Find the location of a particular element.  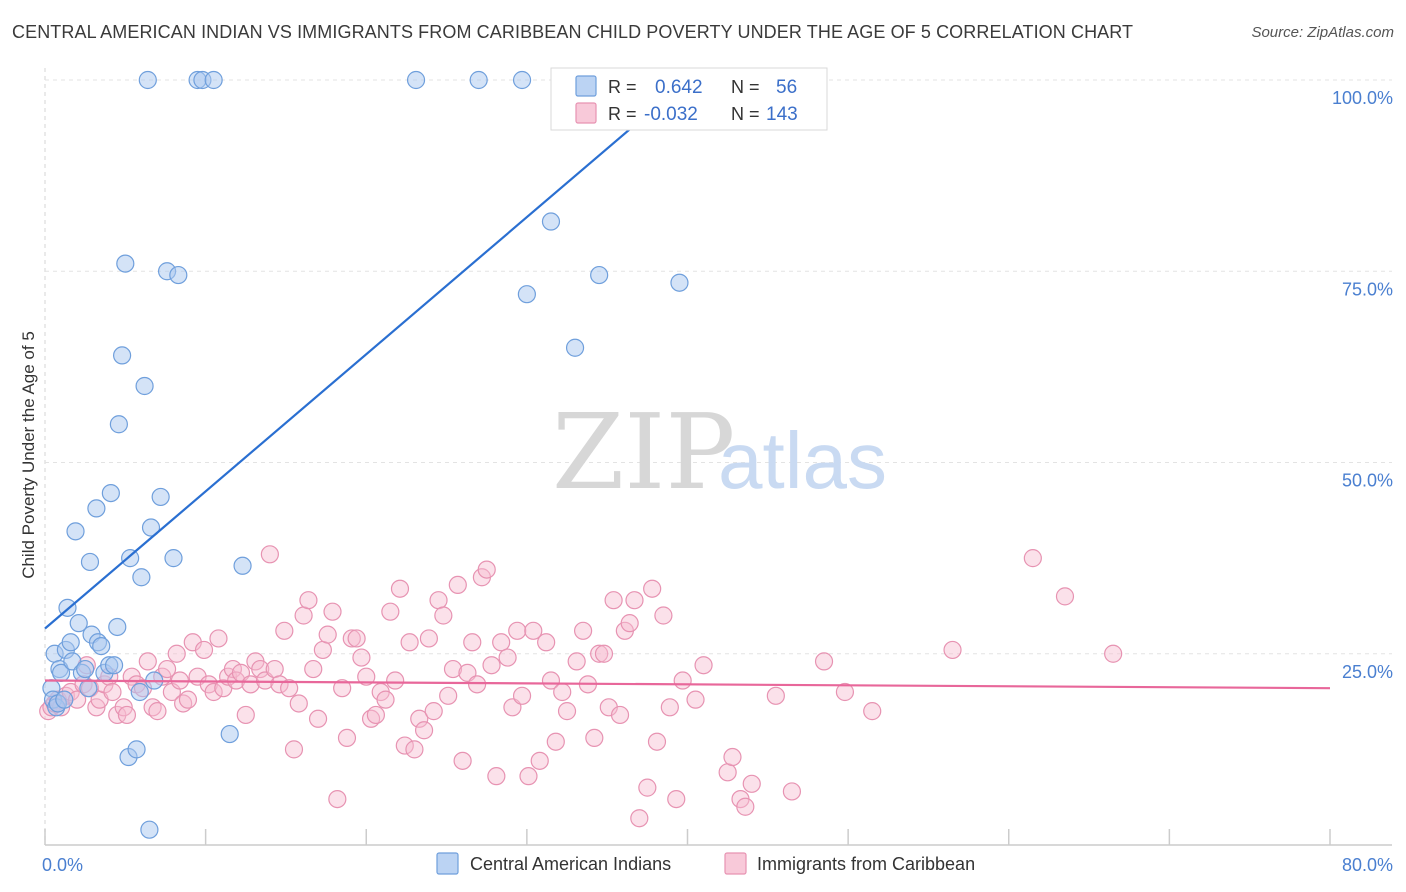

legend-swatch-immigrants-from-caribbean is located at coordinates (735, 863).